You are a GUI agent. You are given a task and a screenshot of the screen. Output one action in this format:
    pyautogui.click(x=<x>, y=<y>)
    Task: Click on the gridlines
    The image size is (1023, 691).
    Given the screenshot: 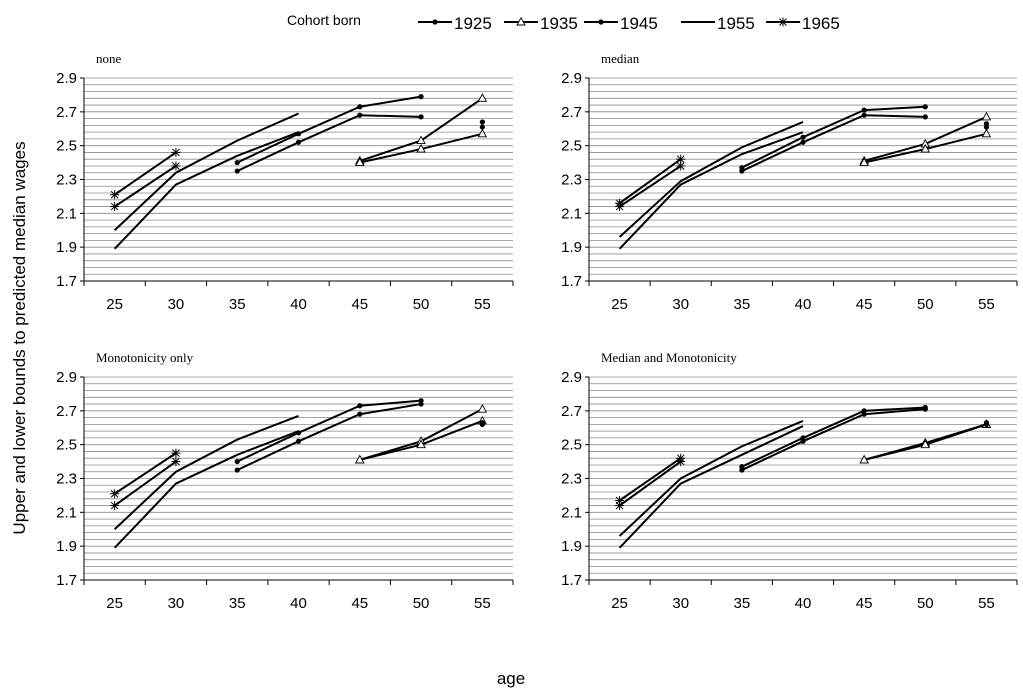 What is the action you would take?
    pyautogui.click(x=803, y=478)
    